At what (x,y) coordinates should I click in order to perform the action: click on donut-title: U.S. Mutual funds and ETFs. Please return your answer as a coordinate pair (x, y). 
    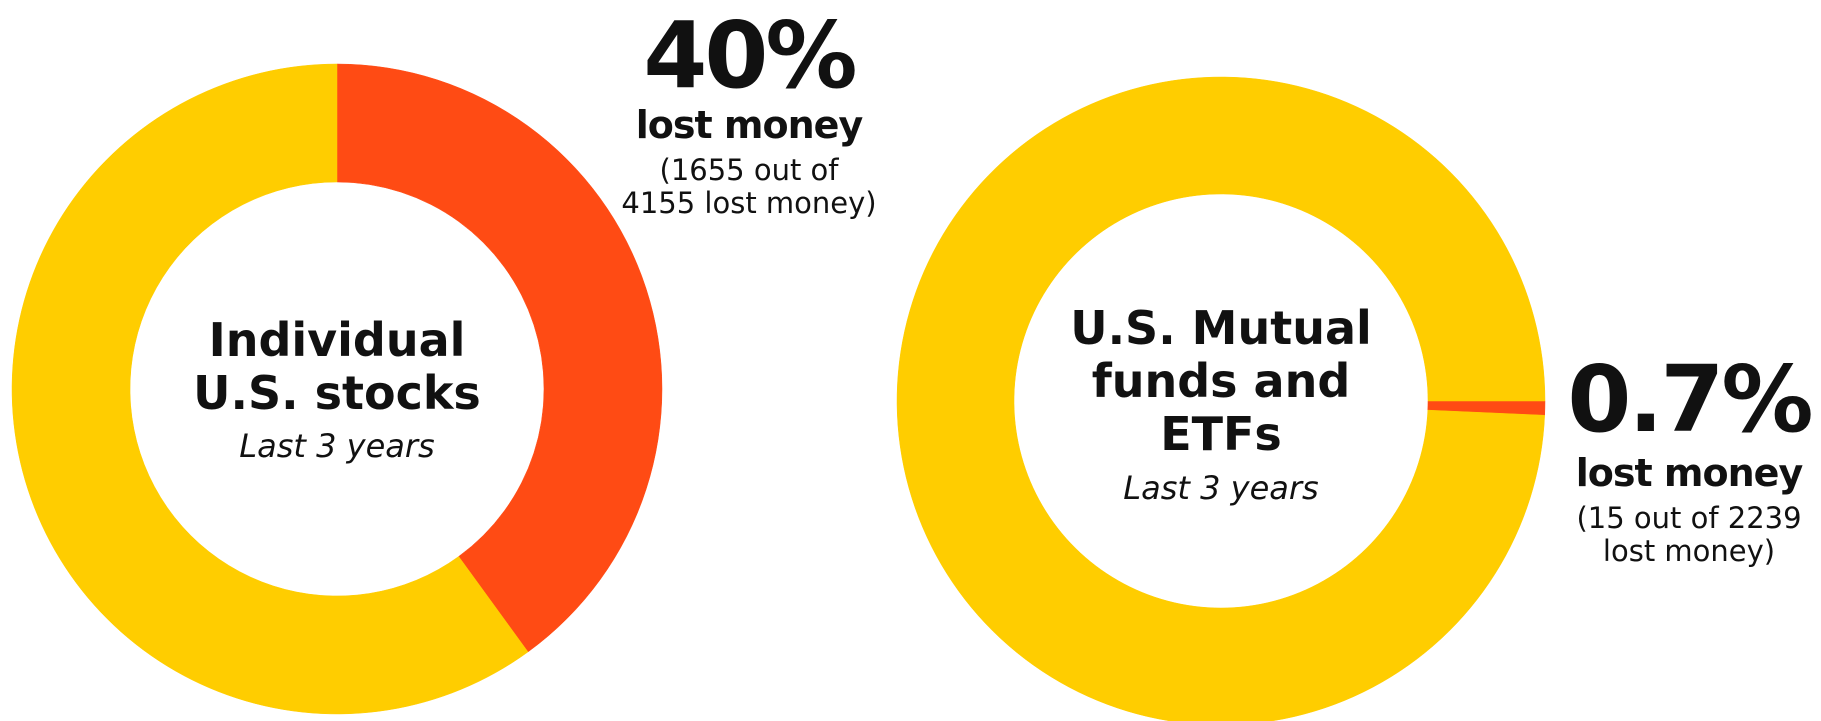
    Looking at the image, I should click on (1221, 381).